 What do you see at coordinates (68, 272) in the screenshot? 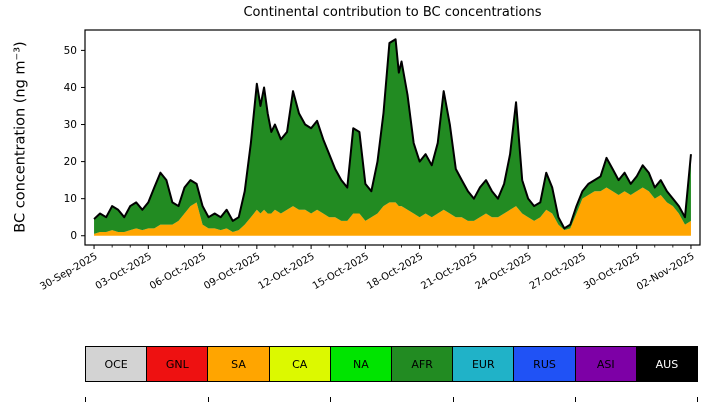
I see `x-tick-label: 30-Sep-2025` at bounding box center [68, 272].